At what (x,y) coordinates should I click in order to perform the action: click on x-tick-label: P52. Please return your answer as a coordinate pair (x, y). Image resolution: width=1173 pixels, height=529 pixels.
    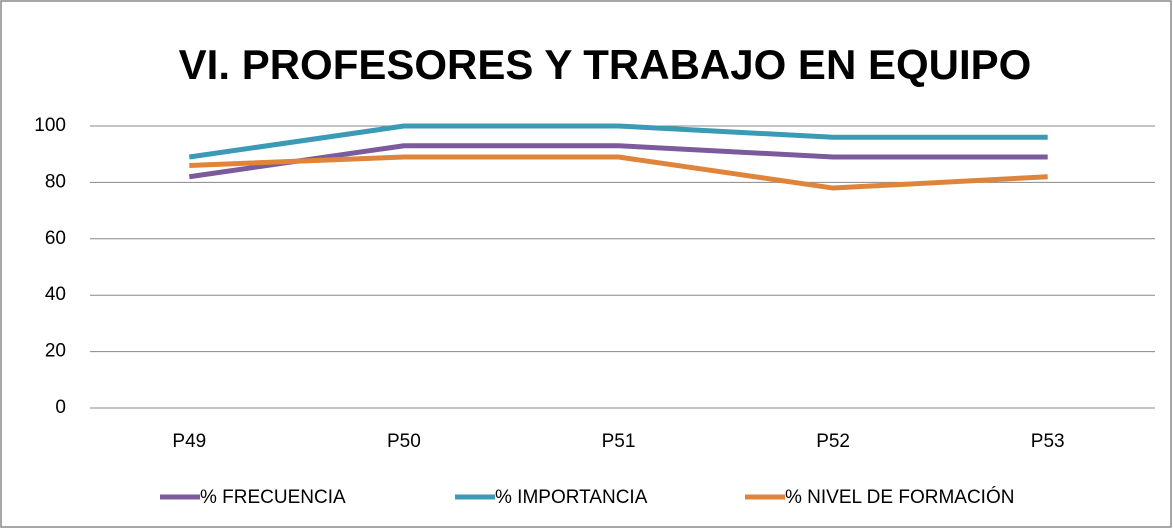
    Looking at the image, I should click on (833, 441).